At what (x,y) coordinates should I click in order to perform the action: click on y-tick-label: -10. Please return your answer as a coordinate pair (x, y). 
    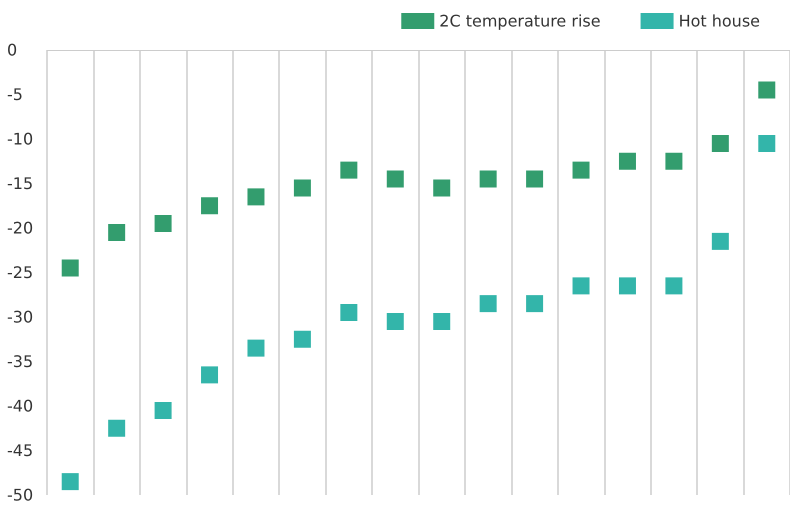
    Looking at the image, I should click on (20, 139).